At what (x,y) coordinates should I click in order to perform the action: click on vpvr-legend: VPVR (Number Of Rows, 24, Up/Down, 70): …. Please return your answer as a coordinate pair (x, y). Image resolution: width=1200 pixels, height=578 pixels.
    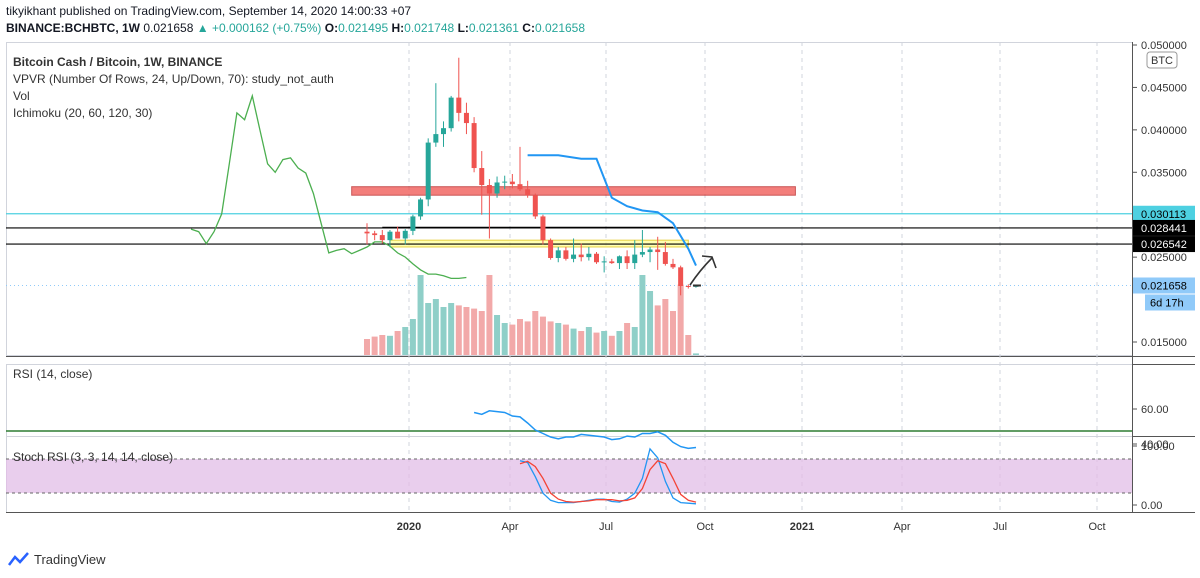
    Looking at the image, I should click on (173, 79).